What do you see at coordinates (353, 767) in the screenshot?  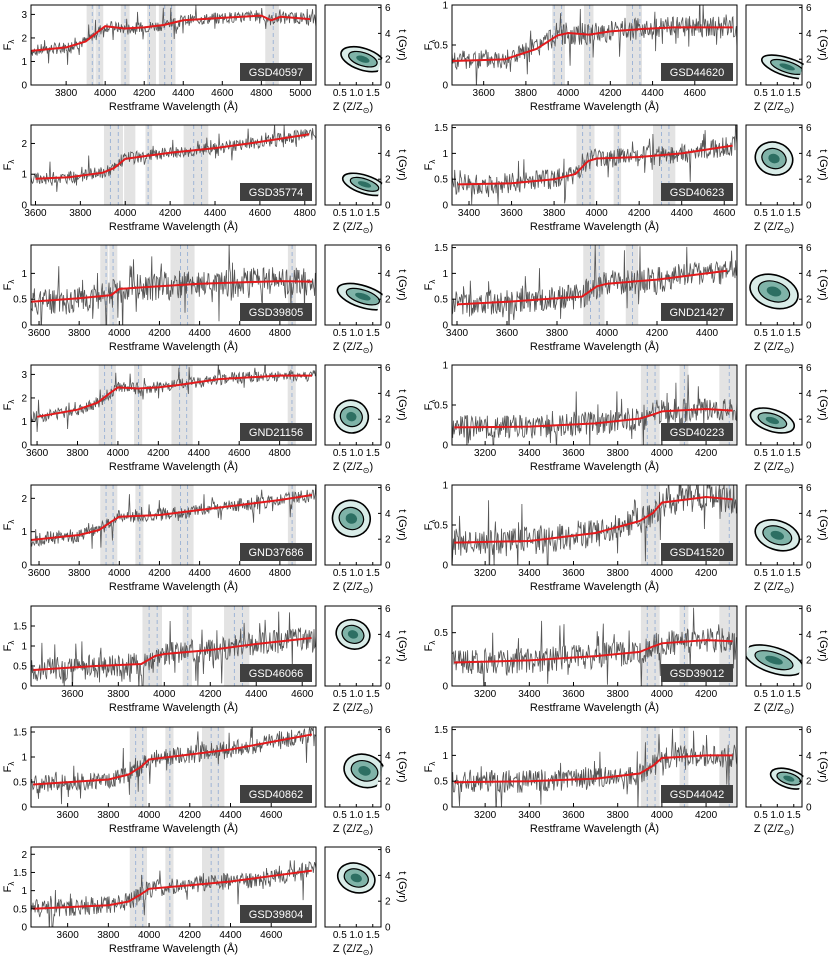 I see `tz-frame` at bounding box center [353, 767].